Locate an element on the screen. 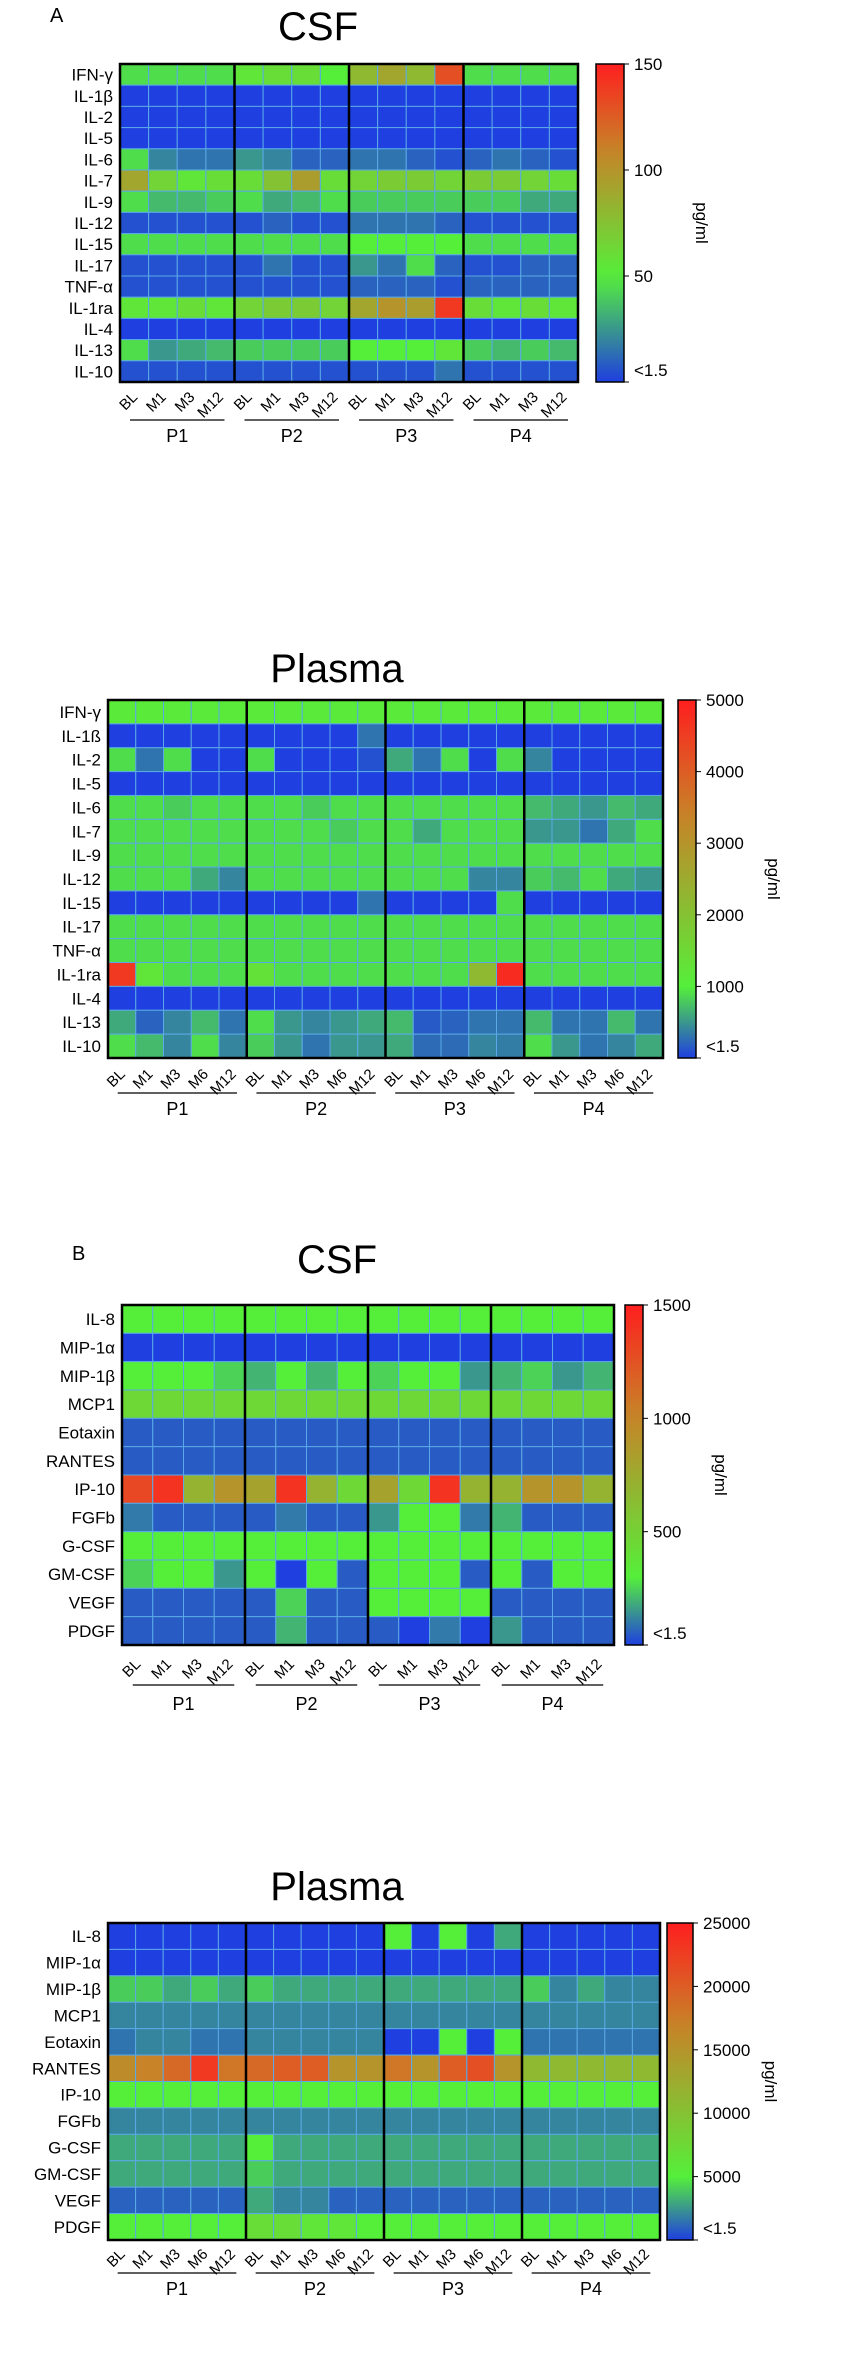  row-label: IL-4 is located at coordinates (86, 998).